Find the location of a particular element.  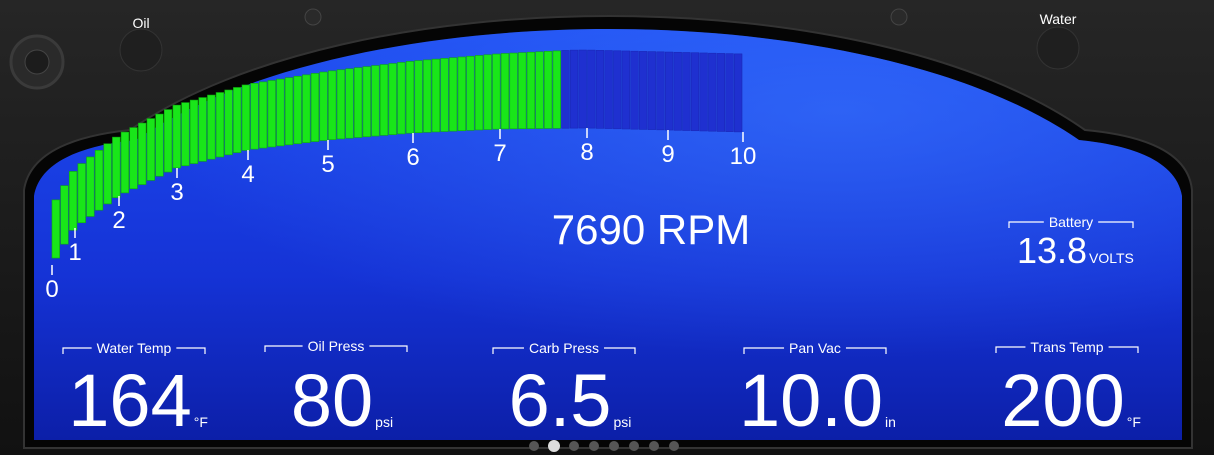

tach-tick-label: 4 is located at coordinates (247, 174).